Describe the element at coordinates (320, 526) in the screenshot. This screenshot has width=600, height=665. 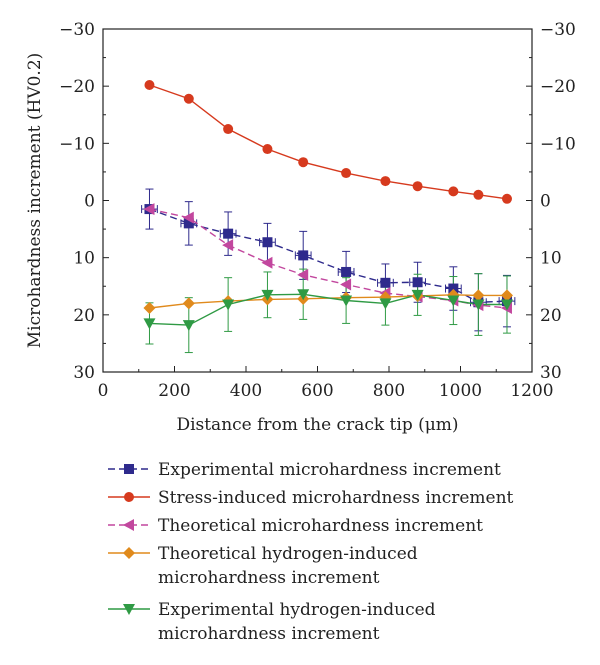
I see `legend-label-3: Theoretical microhardness increment` at that location.